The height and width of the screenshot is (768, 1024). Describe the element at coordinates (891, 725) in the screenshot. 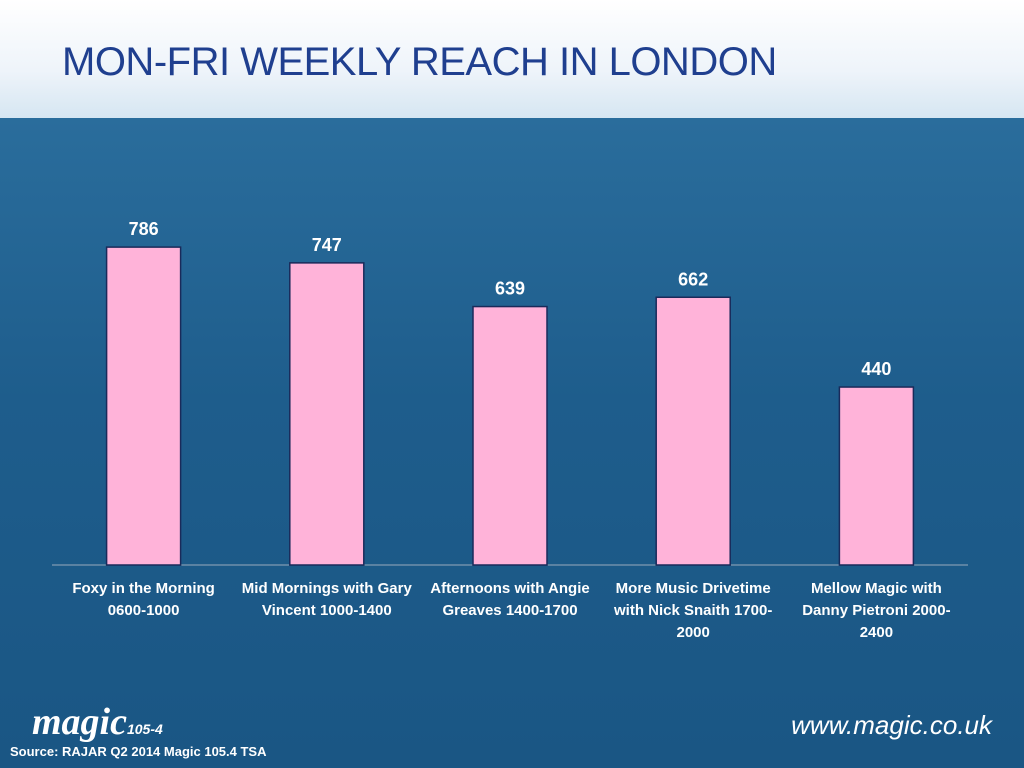

I see `website: www.magic.co.uk` at that location.